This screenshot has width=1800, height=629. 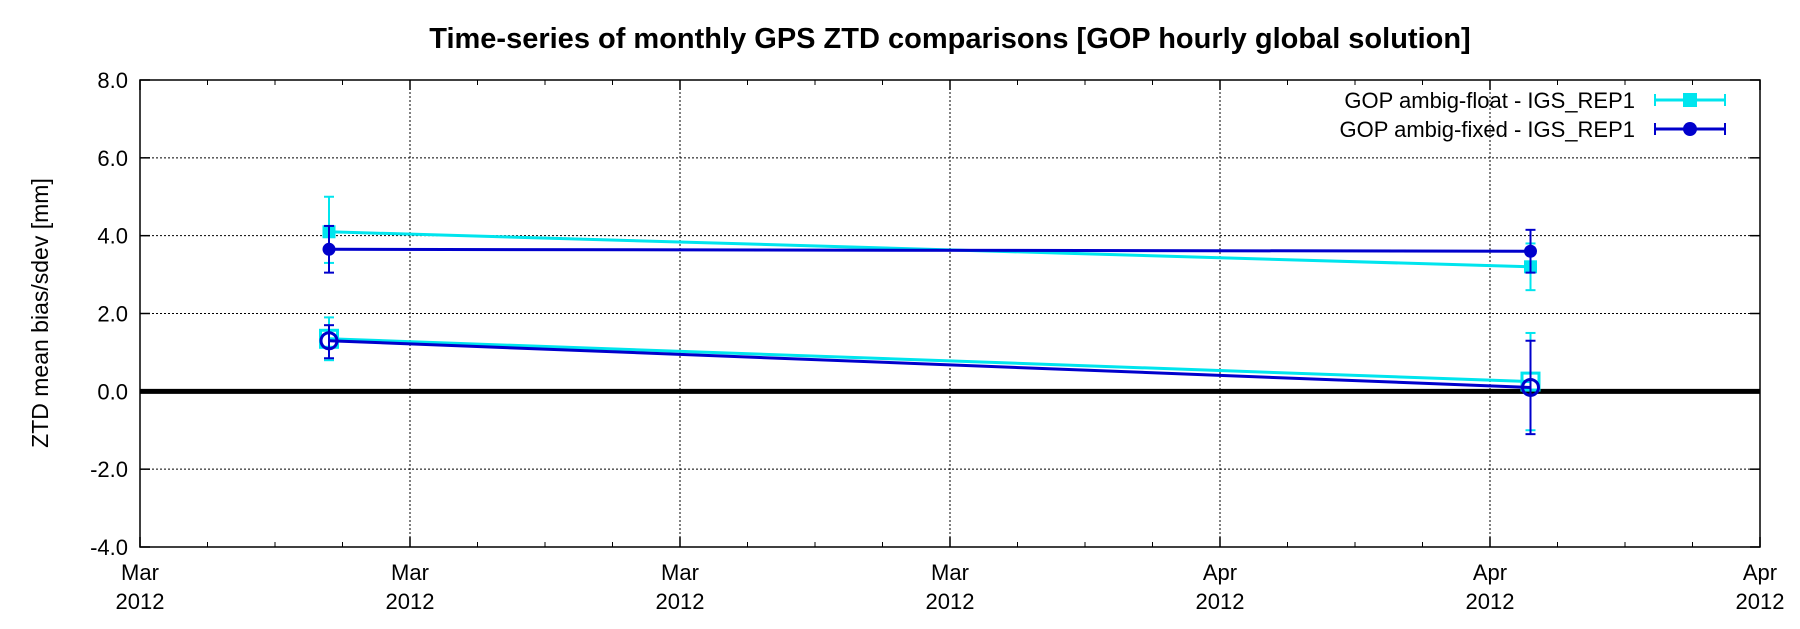 What do you see at coordinates (1488, 129) in the screenshot?
I see `legend-label: GOP ambig-fixed - IGS_REP1` at bounding box center [1488, 129].